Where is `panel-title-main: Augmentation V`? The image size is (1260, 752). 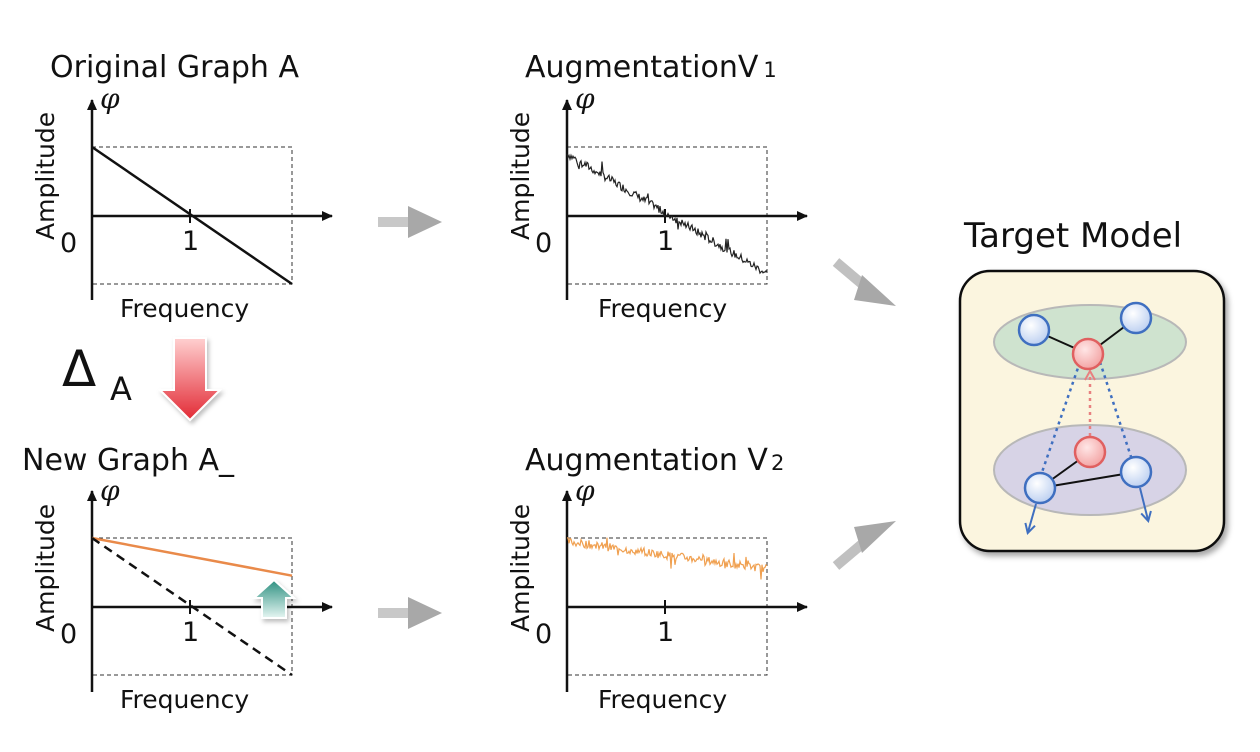 panel-title-main: Augmentation V is located at coordinates (646, 460).